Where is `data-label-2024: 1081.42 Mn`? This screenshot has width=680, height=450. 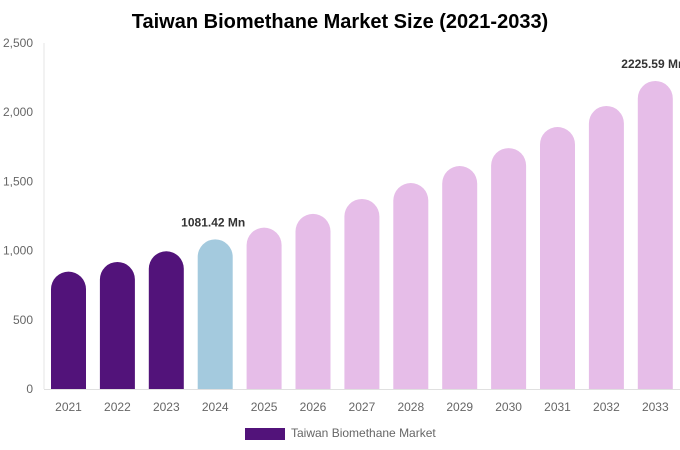
data-label-2024: 1081.42 Mn is located at coordinates (213, 222).